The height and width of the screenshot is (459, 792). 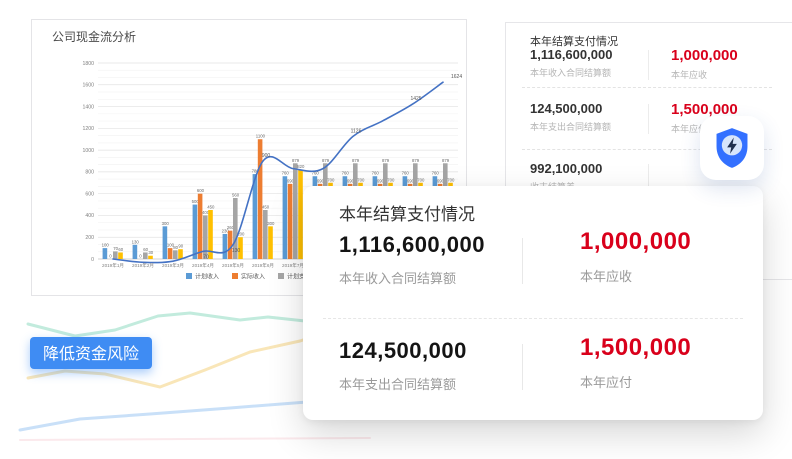 What do you see at coordinates (88, 129) in the screenshot?
I see `svg-text: 1200` at bounding box center [88, 129].